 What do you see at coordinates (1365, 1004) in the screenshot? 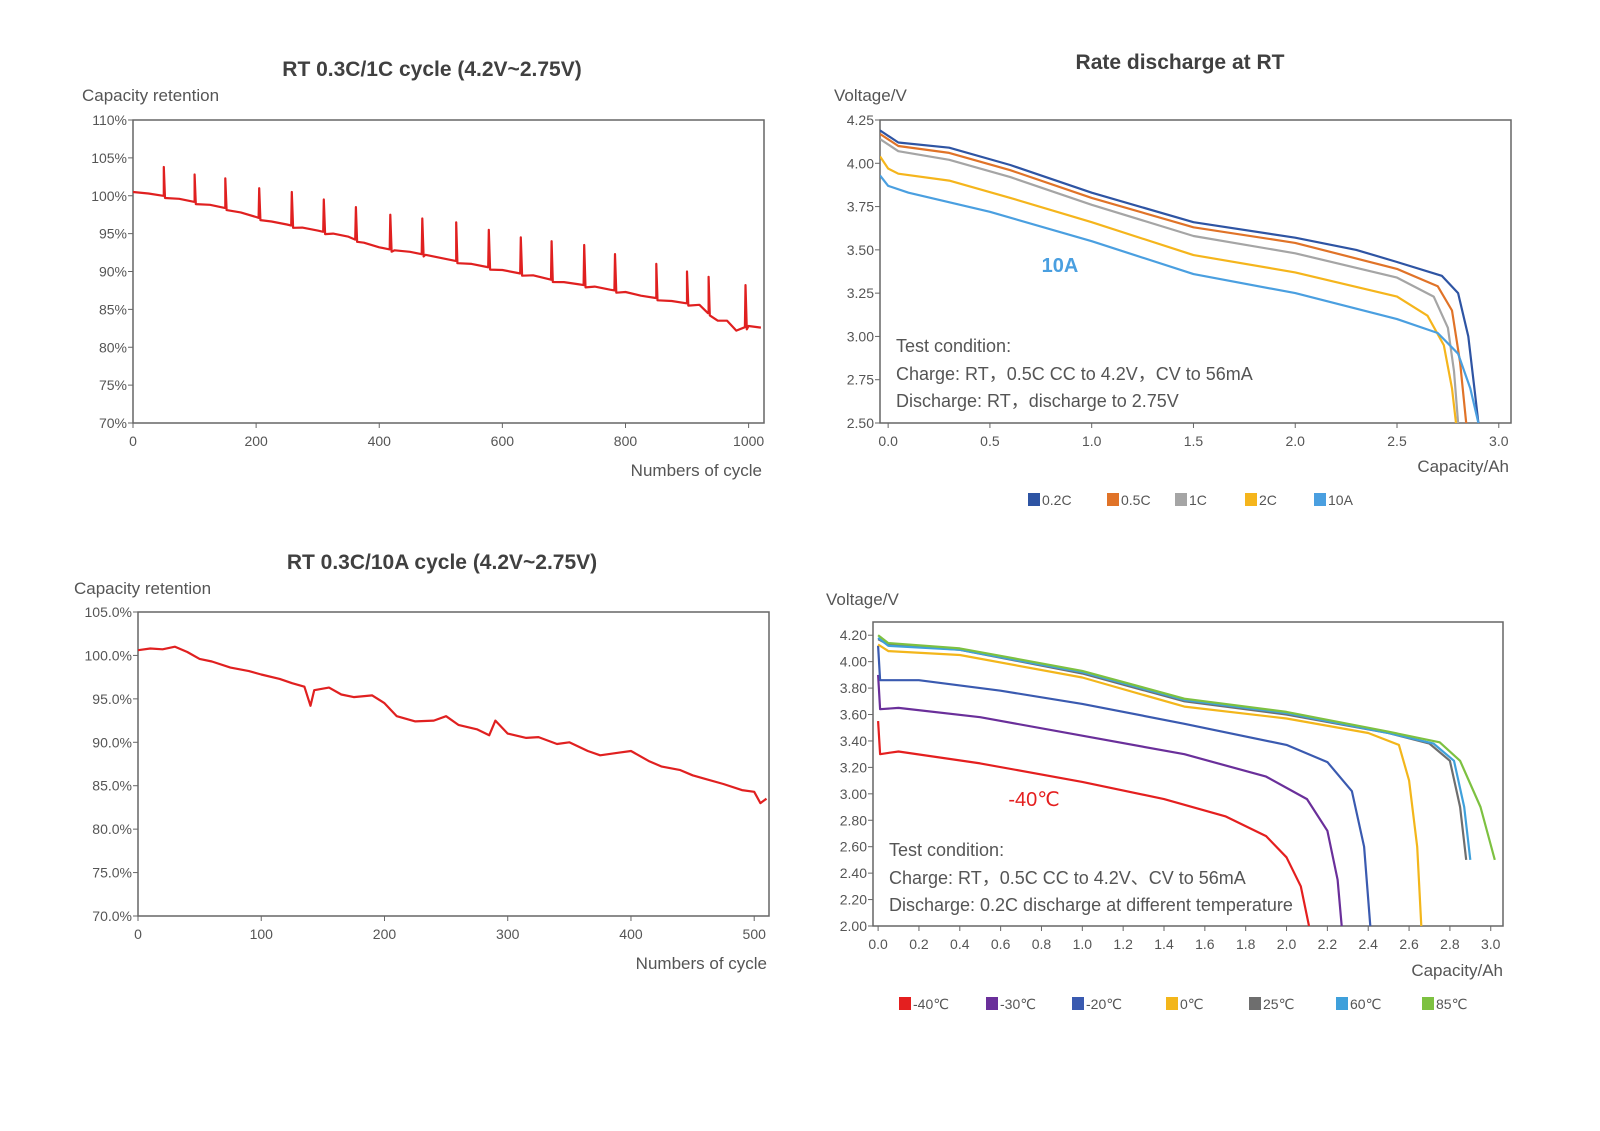
I see `legend-label: 60℃` at bounding box center [1365, 1004].